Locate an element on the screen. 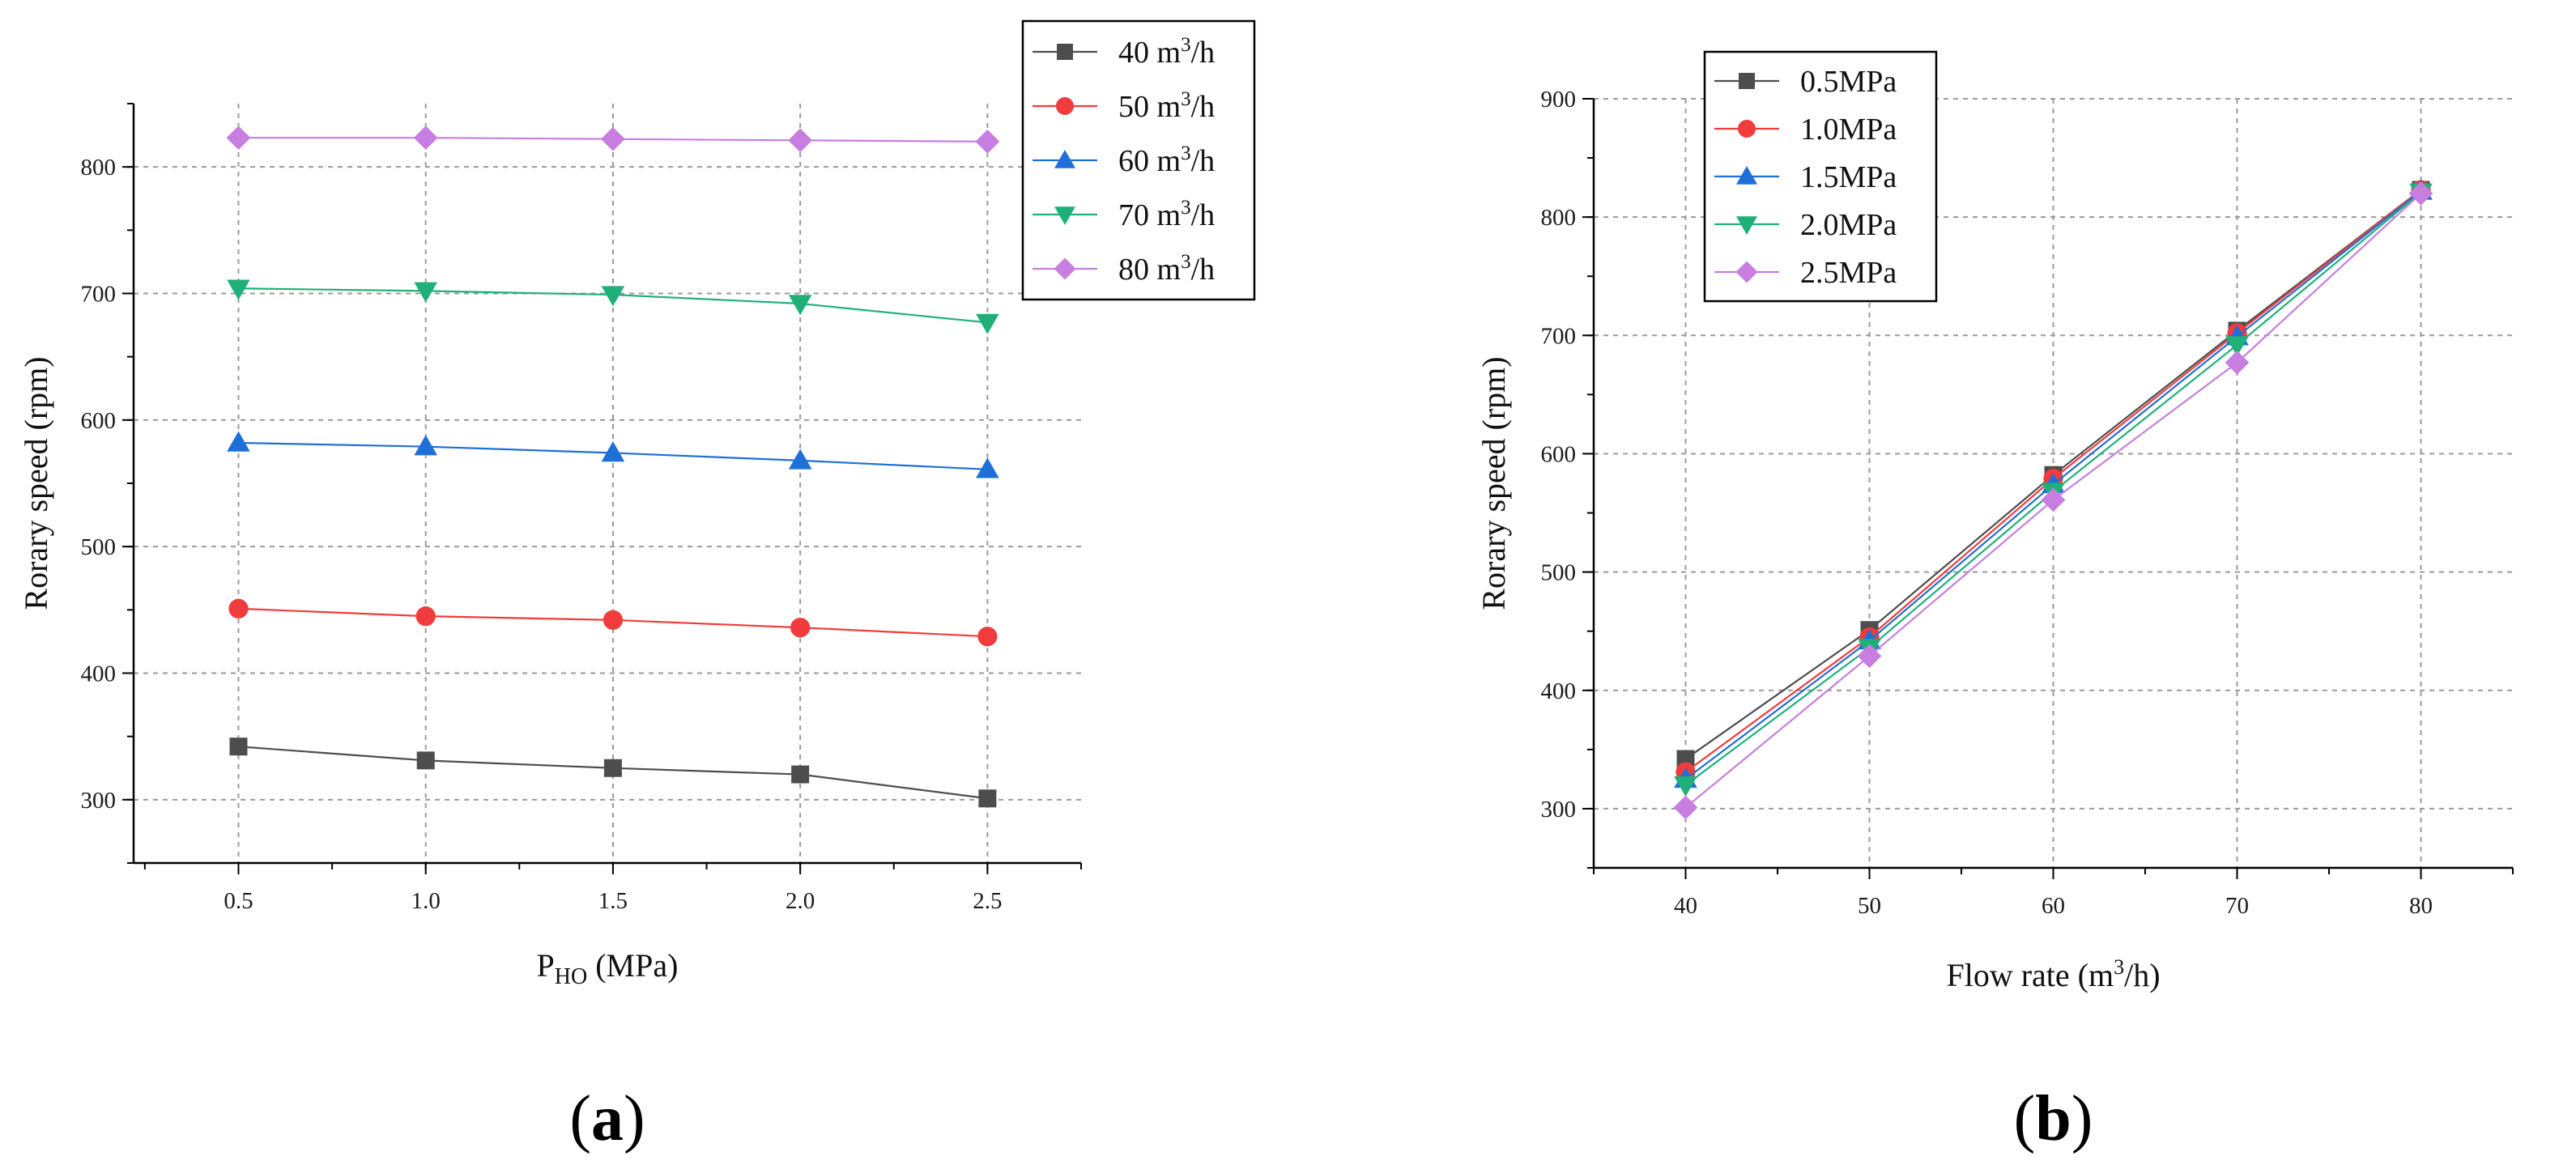 This screenshot has height=1169, width=2576. x-axis-title: PHO (MPa) is located at coordinates (608, 968).